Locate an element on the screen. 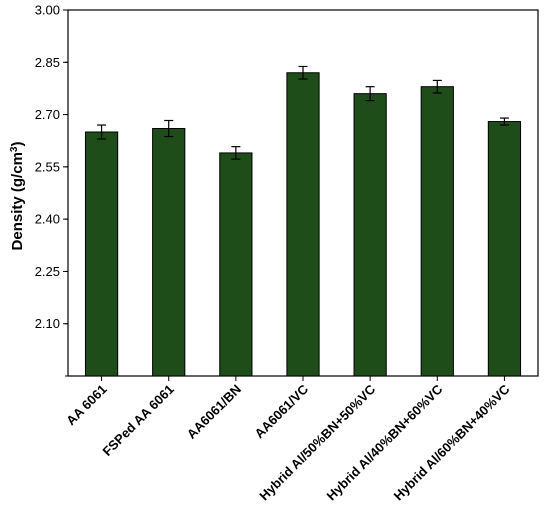  y-tick-label: 2.25 is located at coordinates (47, 271).